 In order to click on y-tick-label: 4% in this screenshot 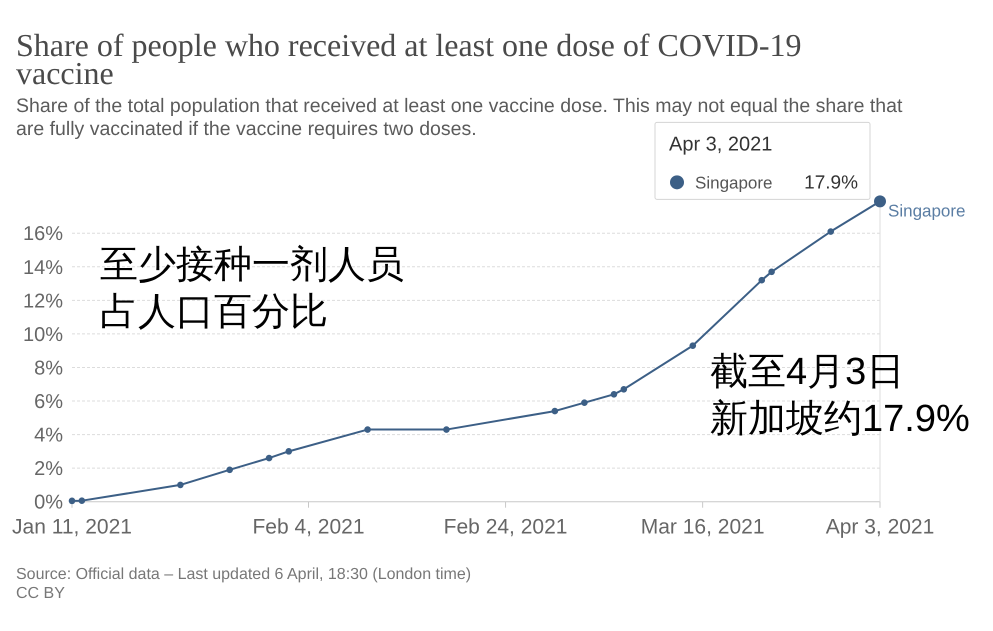, I will do `click(49, 435)`.